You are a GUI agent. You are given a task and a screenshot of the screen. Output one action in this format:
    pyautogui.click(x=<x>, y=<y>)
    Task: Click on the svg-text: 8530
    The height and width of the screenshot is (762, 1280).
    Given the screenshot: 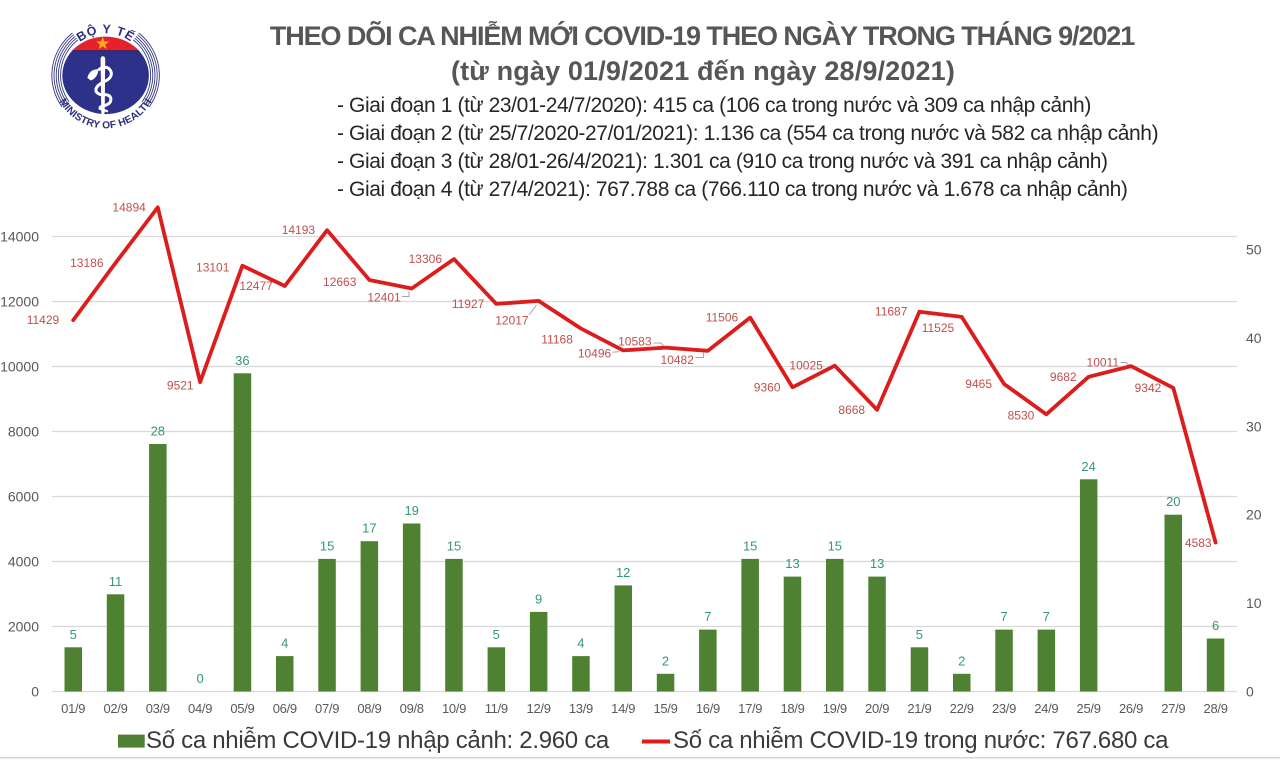 What is the action you would take?
    pyautogui.click(x=1021, y=415)
    